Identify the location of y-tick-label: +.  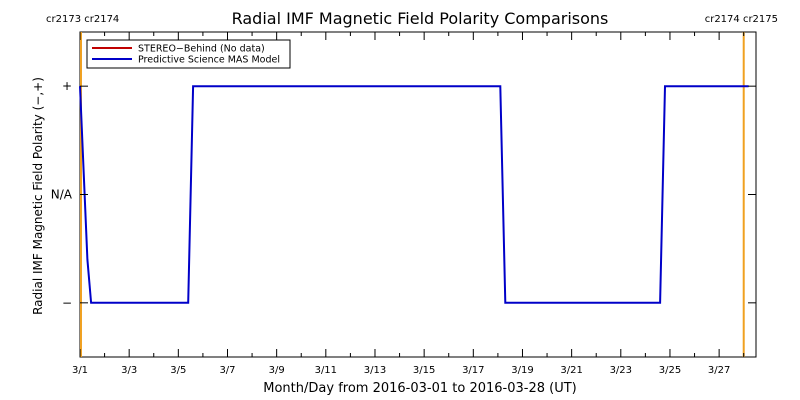
(67, 86).